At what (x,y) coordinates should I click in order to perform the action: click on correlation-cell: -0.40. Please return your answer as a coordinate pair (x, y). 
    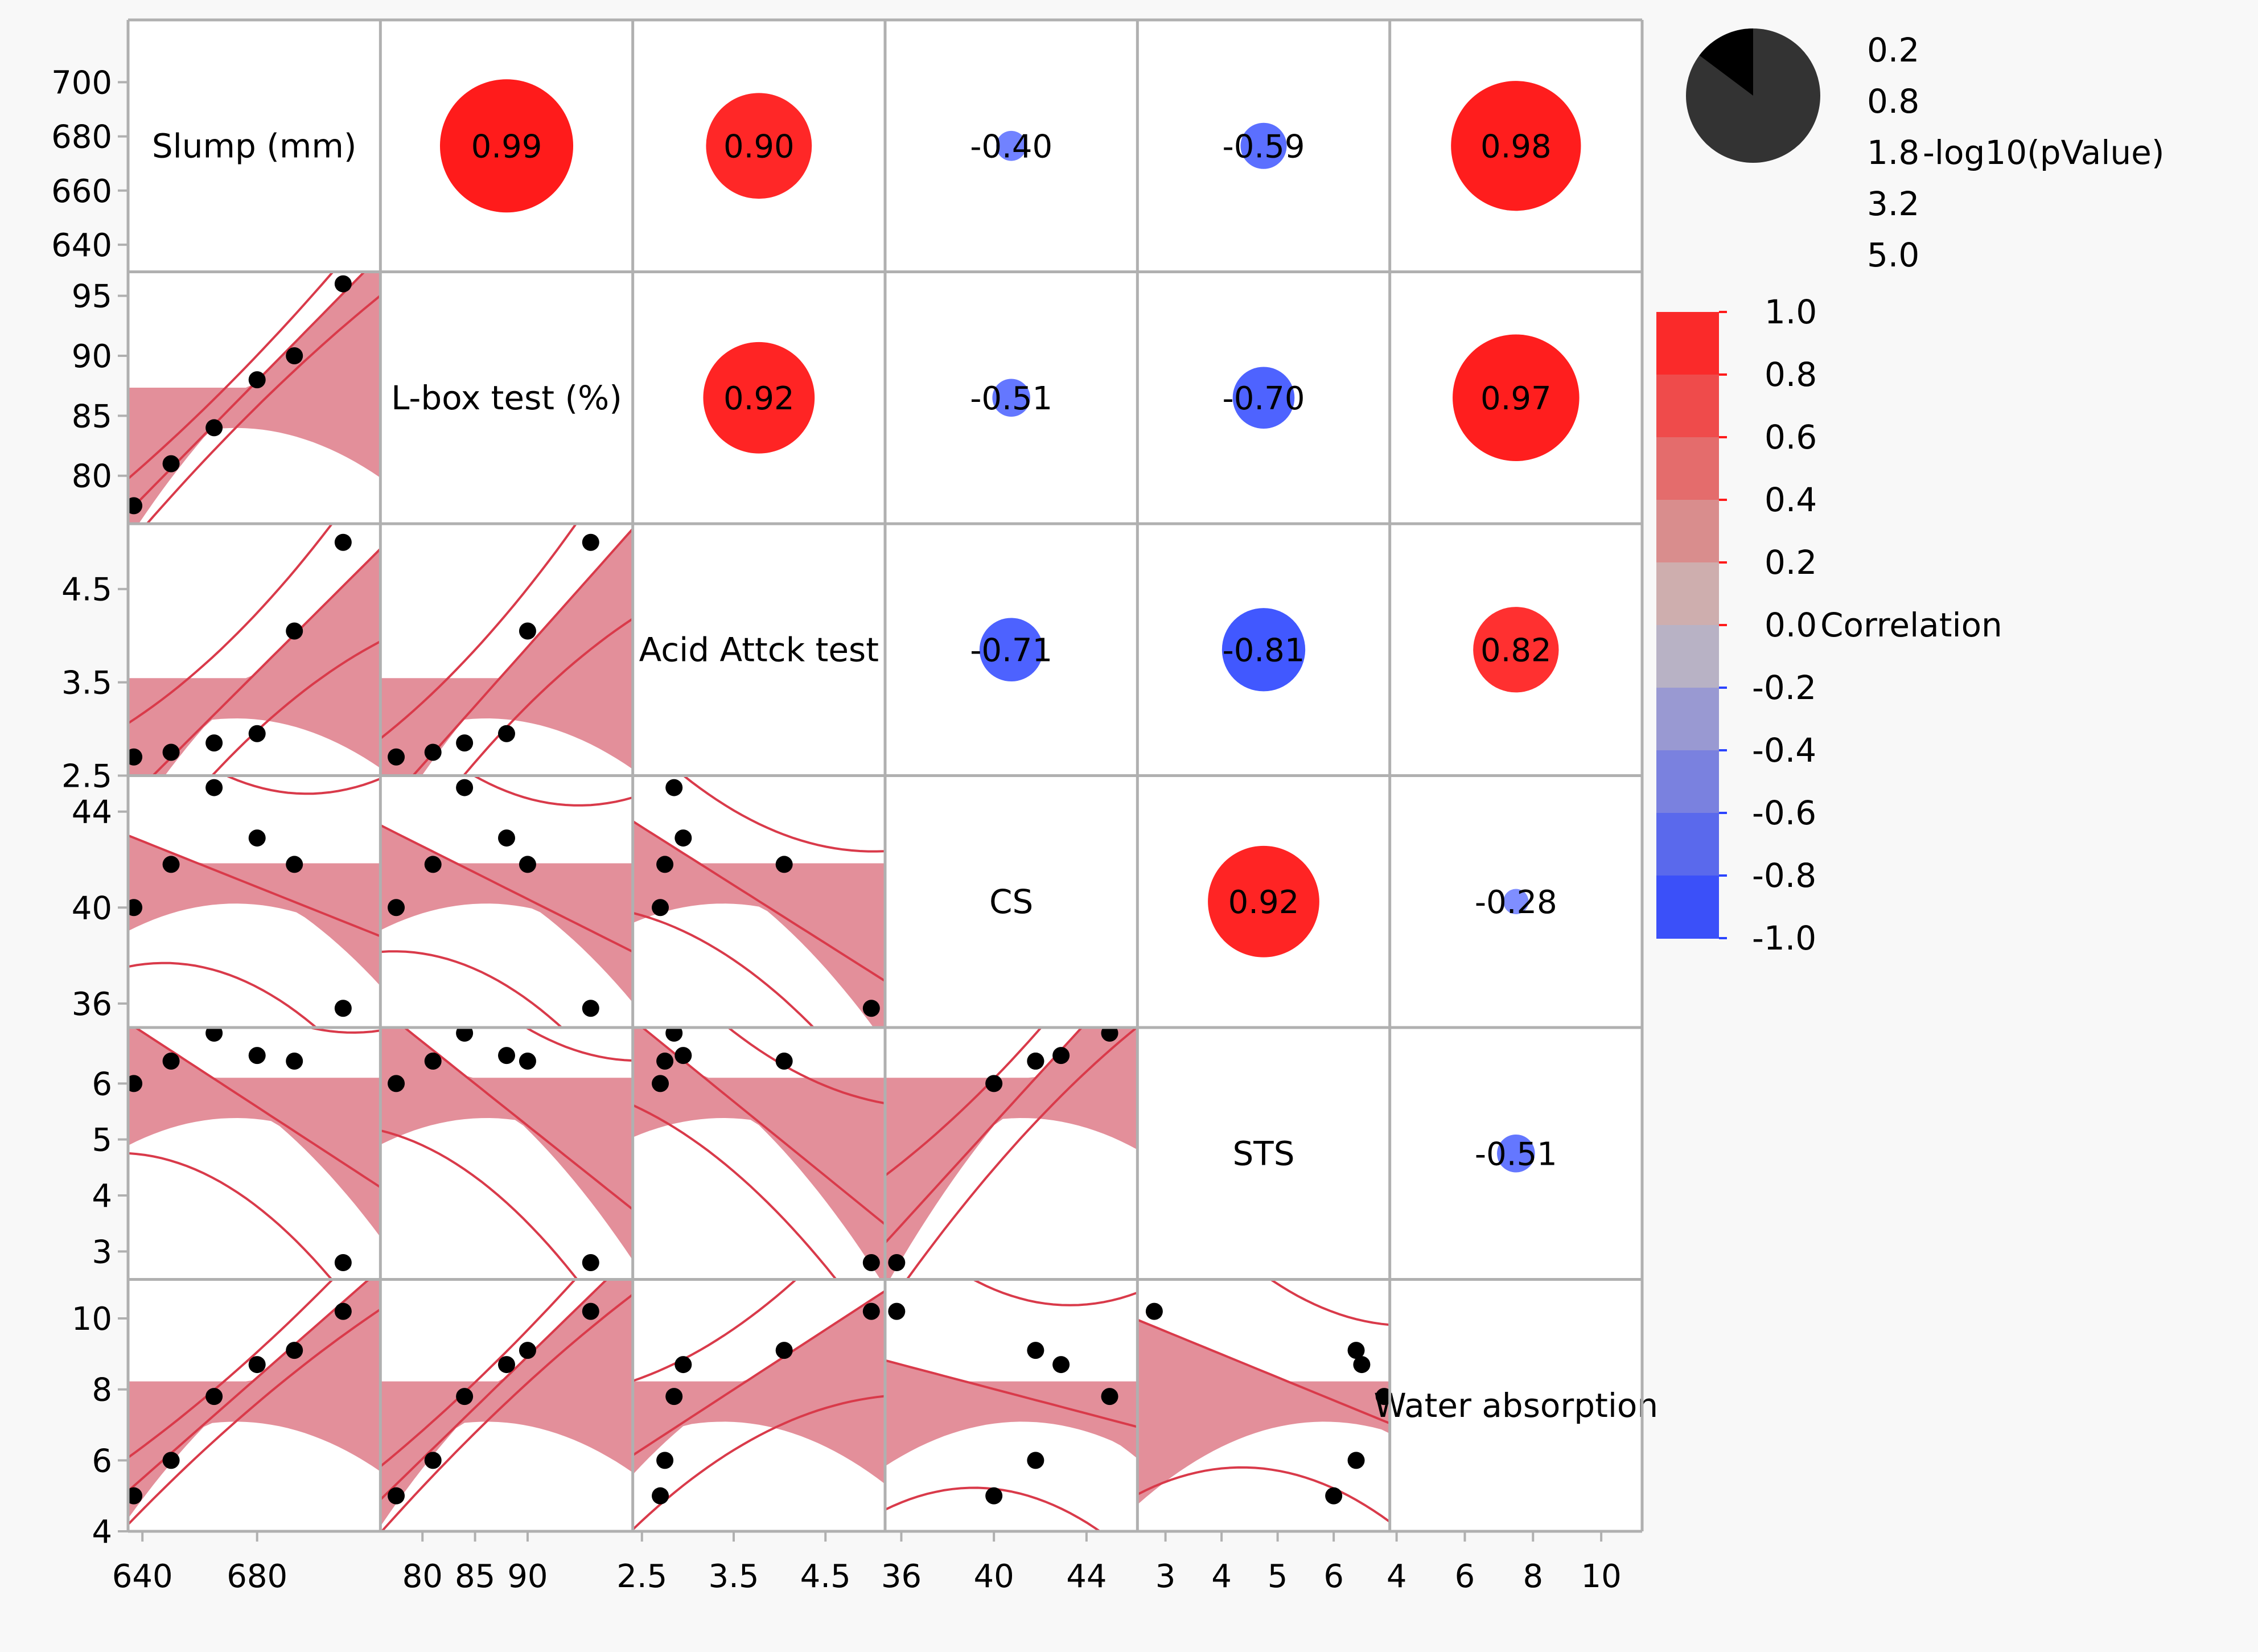
    Looking at the image, I should click on (1011, 146).